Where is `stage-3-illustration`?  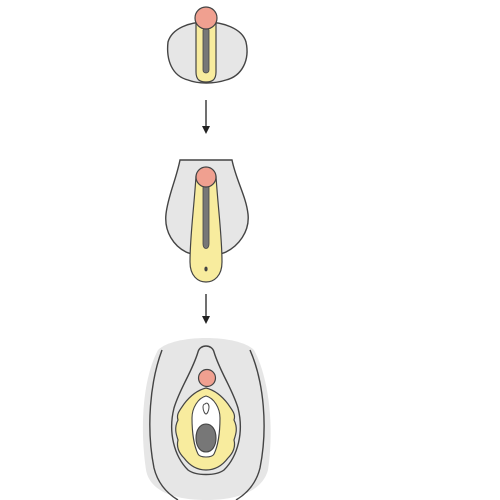 stage-3-illustration is located at coordinates (206, 419).